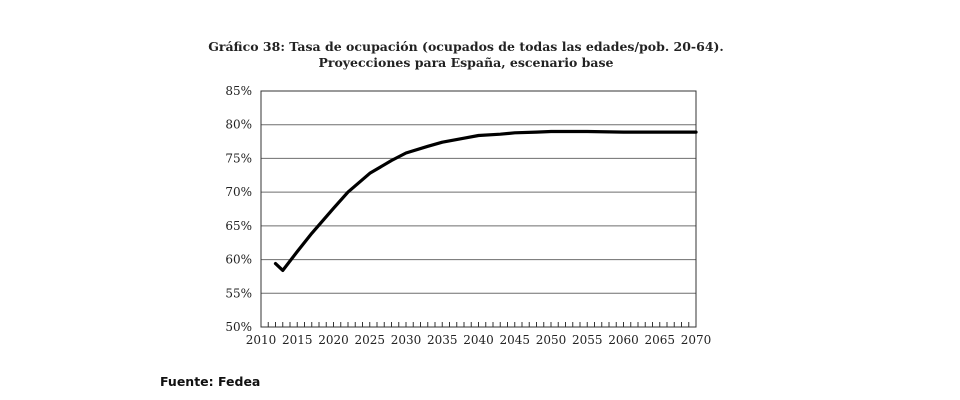  What do you see at coordinates (238, 91) in the screenshot?
I see `y-tick-label: 85%` at bounding box center [238, 91].